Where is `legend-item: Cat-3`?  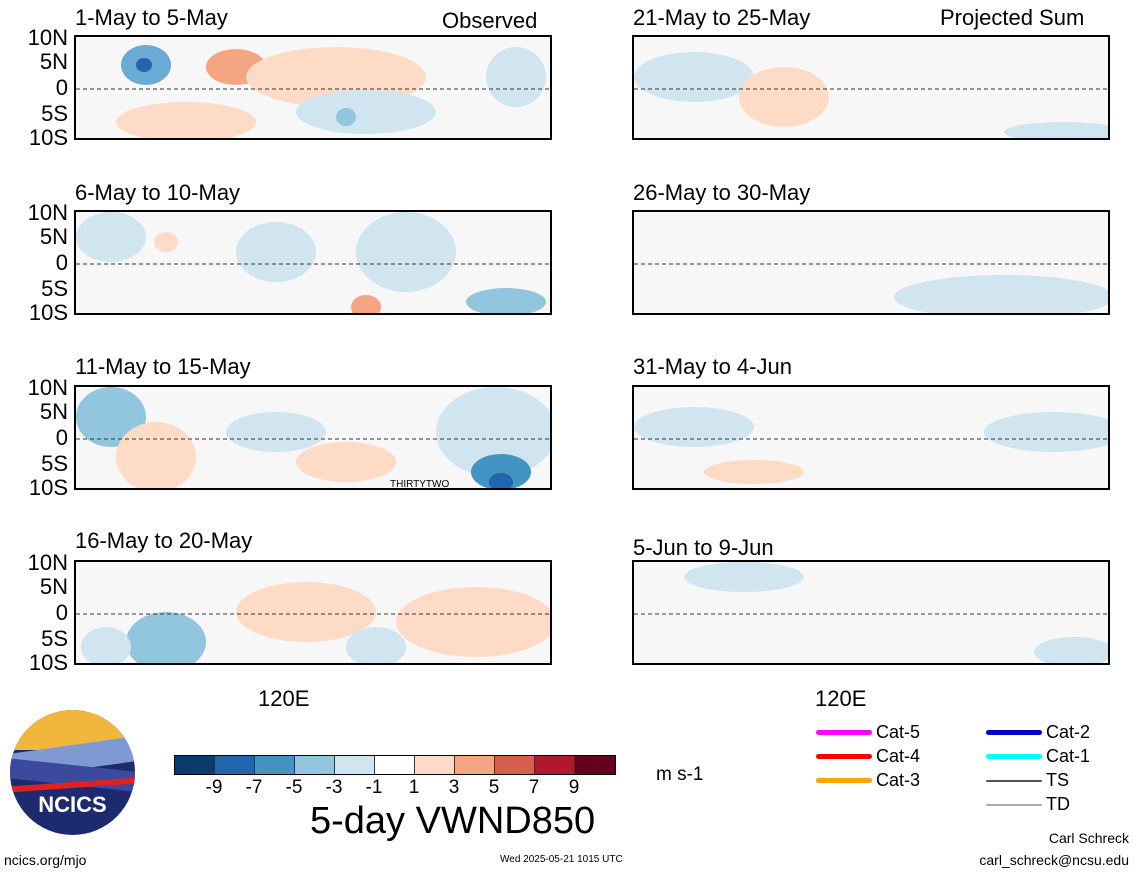 legend-item: Cat-3 is located at coordinates (868, 780).